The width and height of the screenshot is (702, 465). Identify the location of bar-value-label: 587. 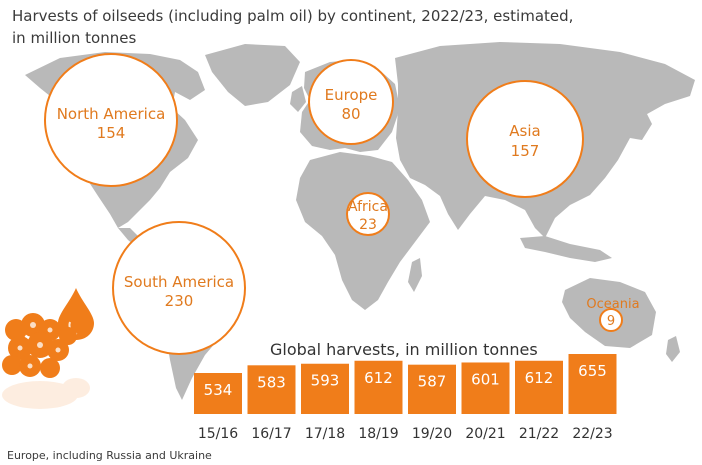
(432, 382).